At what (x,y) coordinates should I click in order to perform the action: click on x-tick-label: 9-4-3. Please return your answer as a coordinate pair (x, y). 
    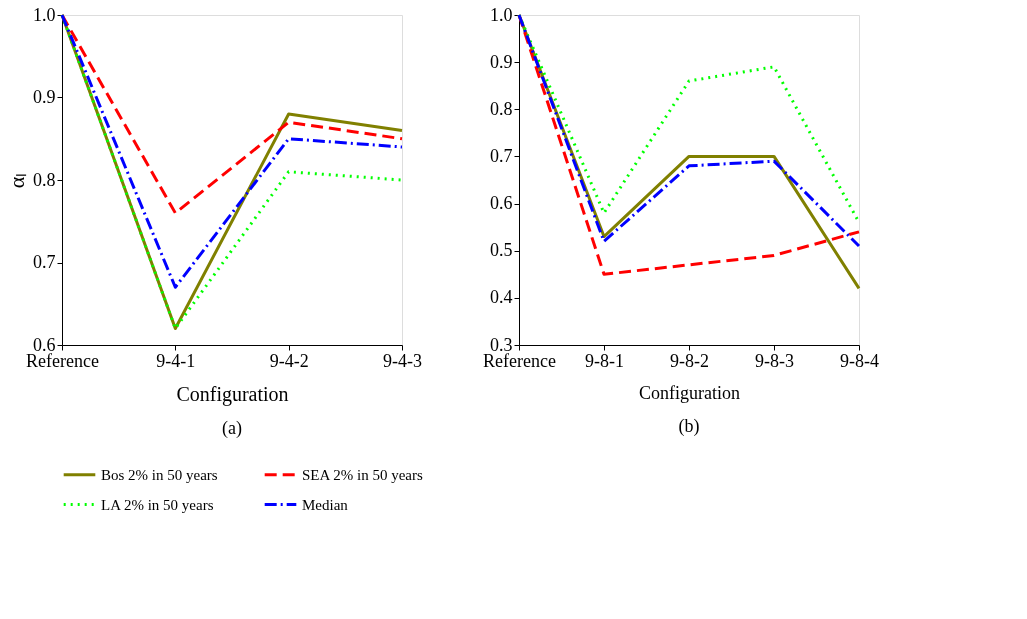
    Looking at the image, I should click on (402, 360).